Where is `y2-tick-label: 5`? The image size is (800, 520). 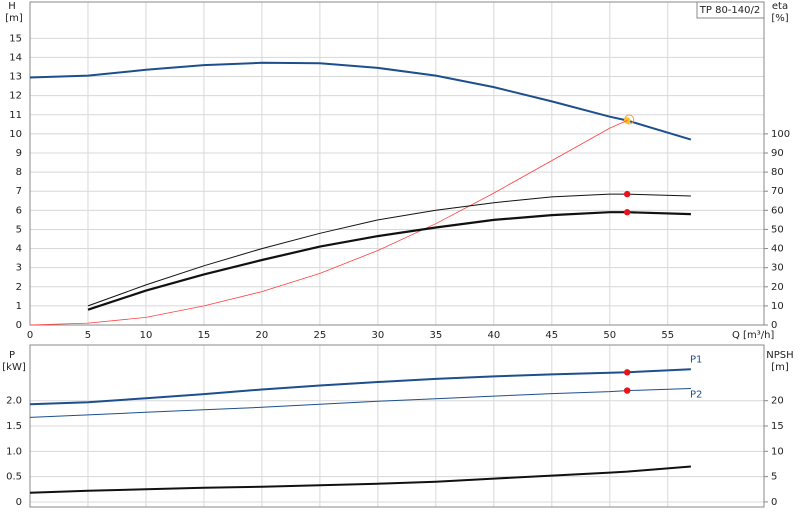 y2-tick-label: 5 is located at coordinates (774, 477).